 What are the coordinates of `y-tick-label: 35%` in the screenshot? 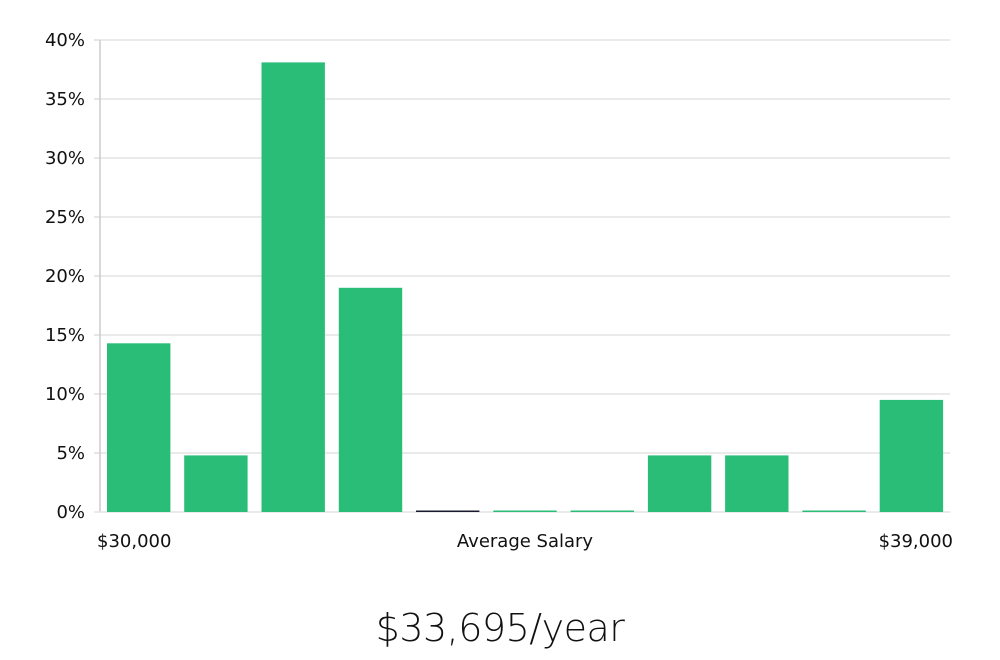 It's located at (65, 99).